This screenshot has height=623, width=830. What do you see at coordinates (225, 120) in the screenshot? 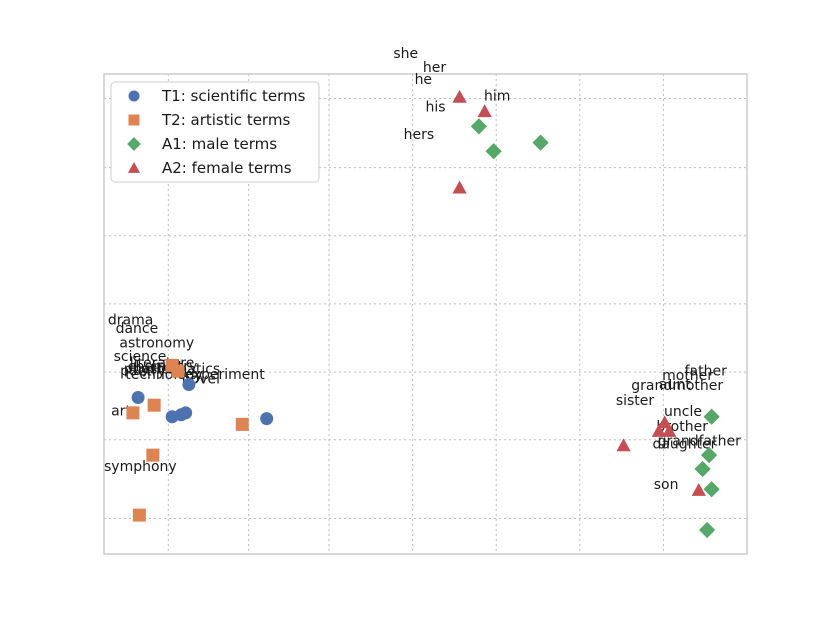
I see `legend-label: T2: artistic terms` at bounding box center [225, 120].